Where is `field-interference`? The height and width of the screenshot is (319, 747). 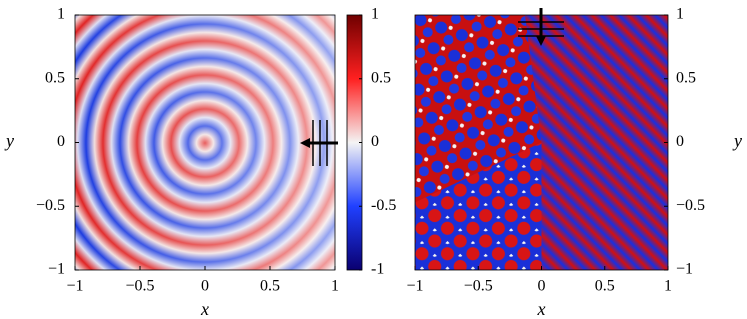 field-interference is located at coordinates (478, 206).